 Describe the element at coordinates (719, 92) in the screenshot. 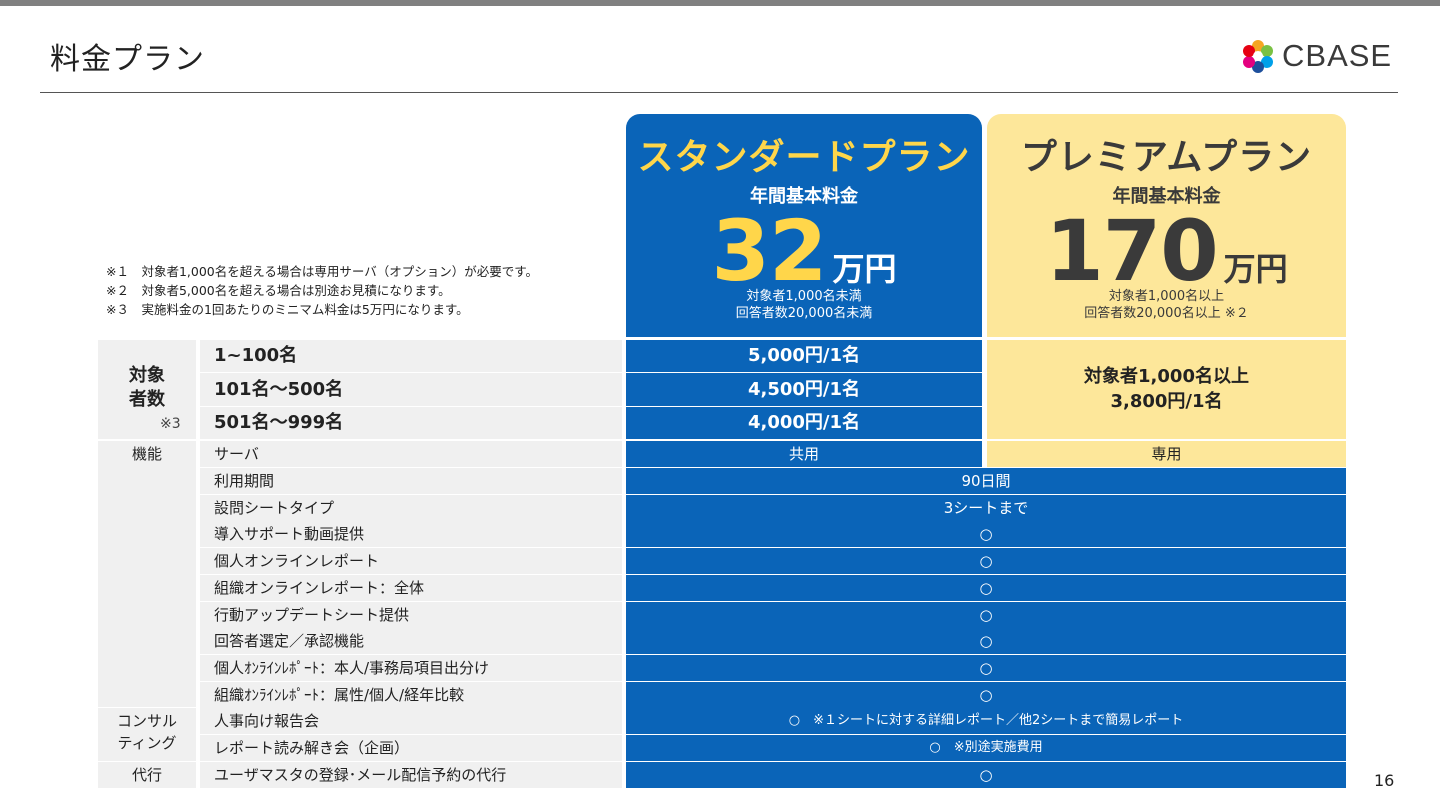

I see `title-divider` at that location.